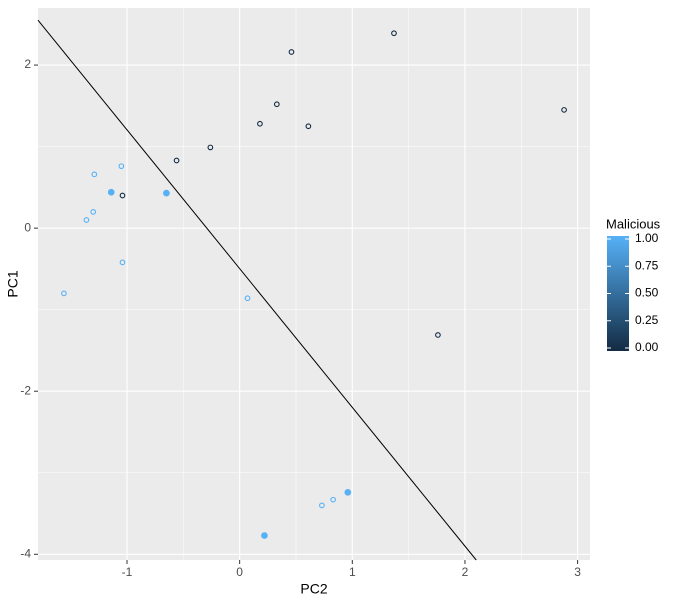 The height and width of the screenshot is (605, 684). Describe the element at coordinates (27, 64) in the screenshot. I see `y-tick-label: 2` at that location.